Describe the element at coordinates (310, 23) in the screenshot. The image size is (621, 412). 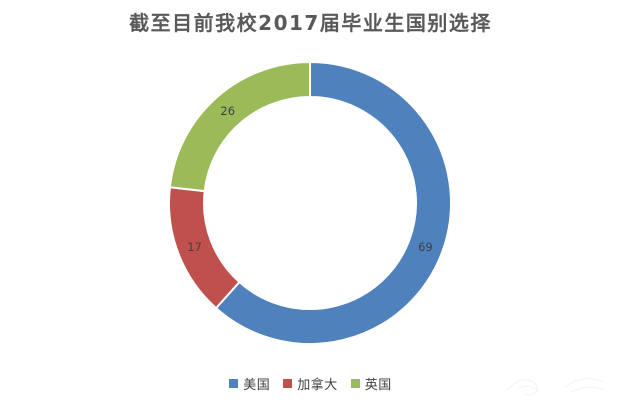
I see `chart-title: 截至目前我校2017届毕业生国别选择` at that location.